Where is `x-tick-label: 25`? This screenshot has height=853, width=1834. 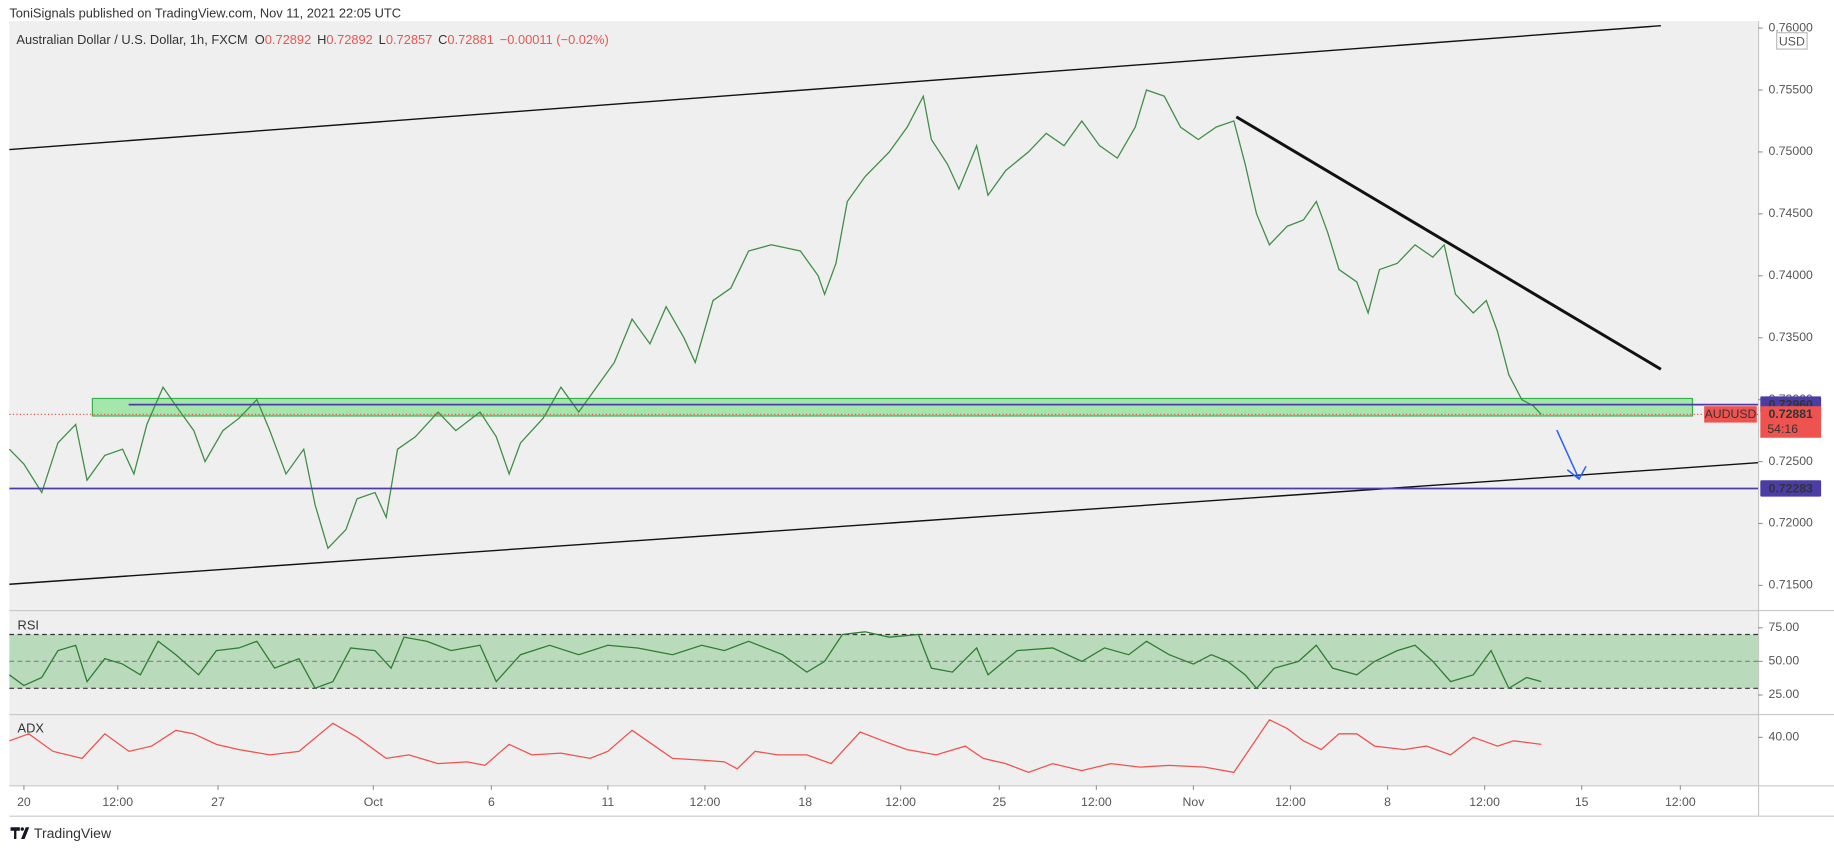
x-tick-label: 25 is located at coordinates (999, 802).